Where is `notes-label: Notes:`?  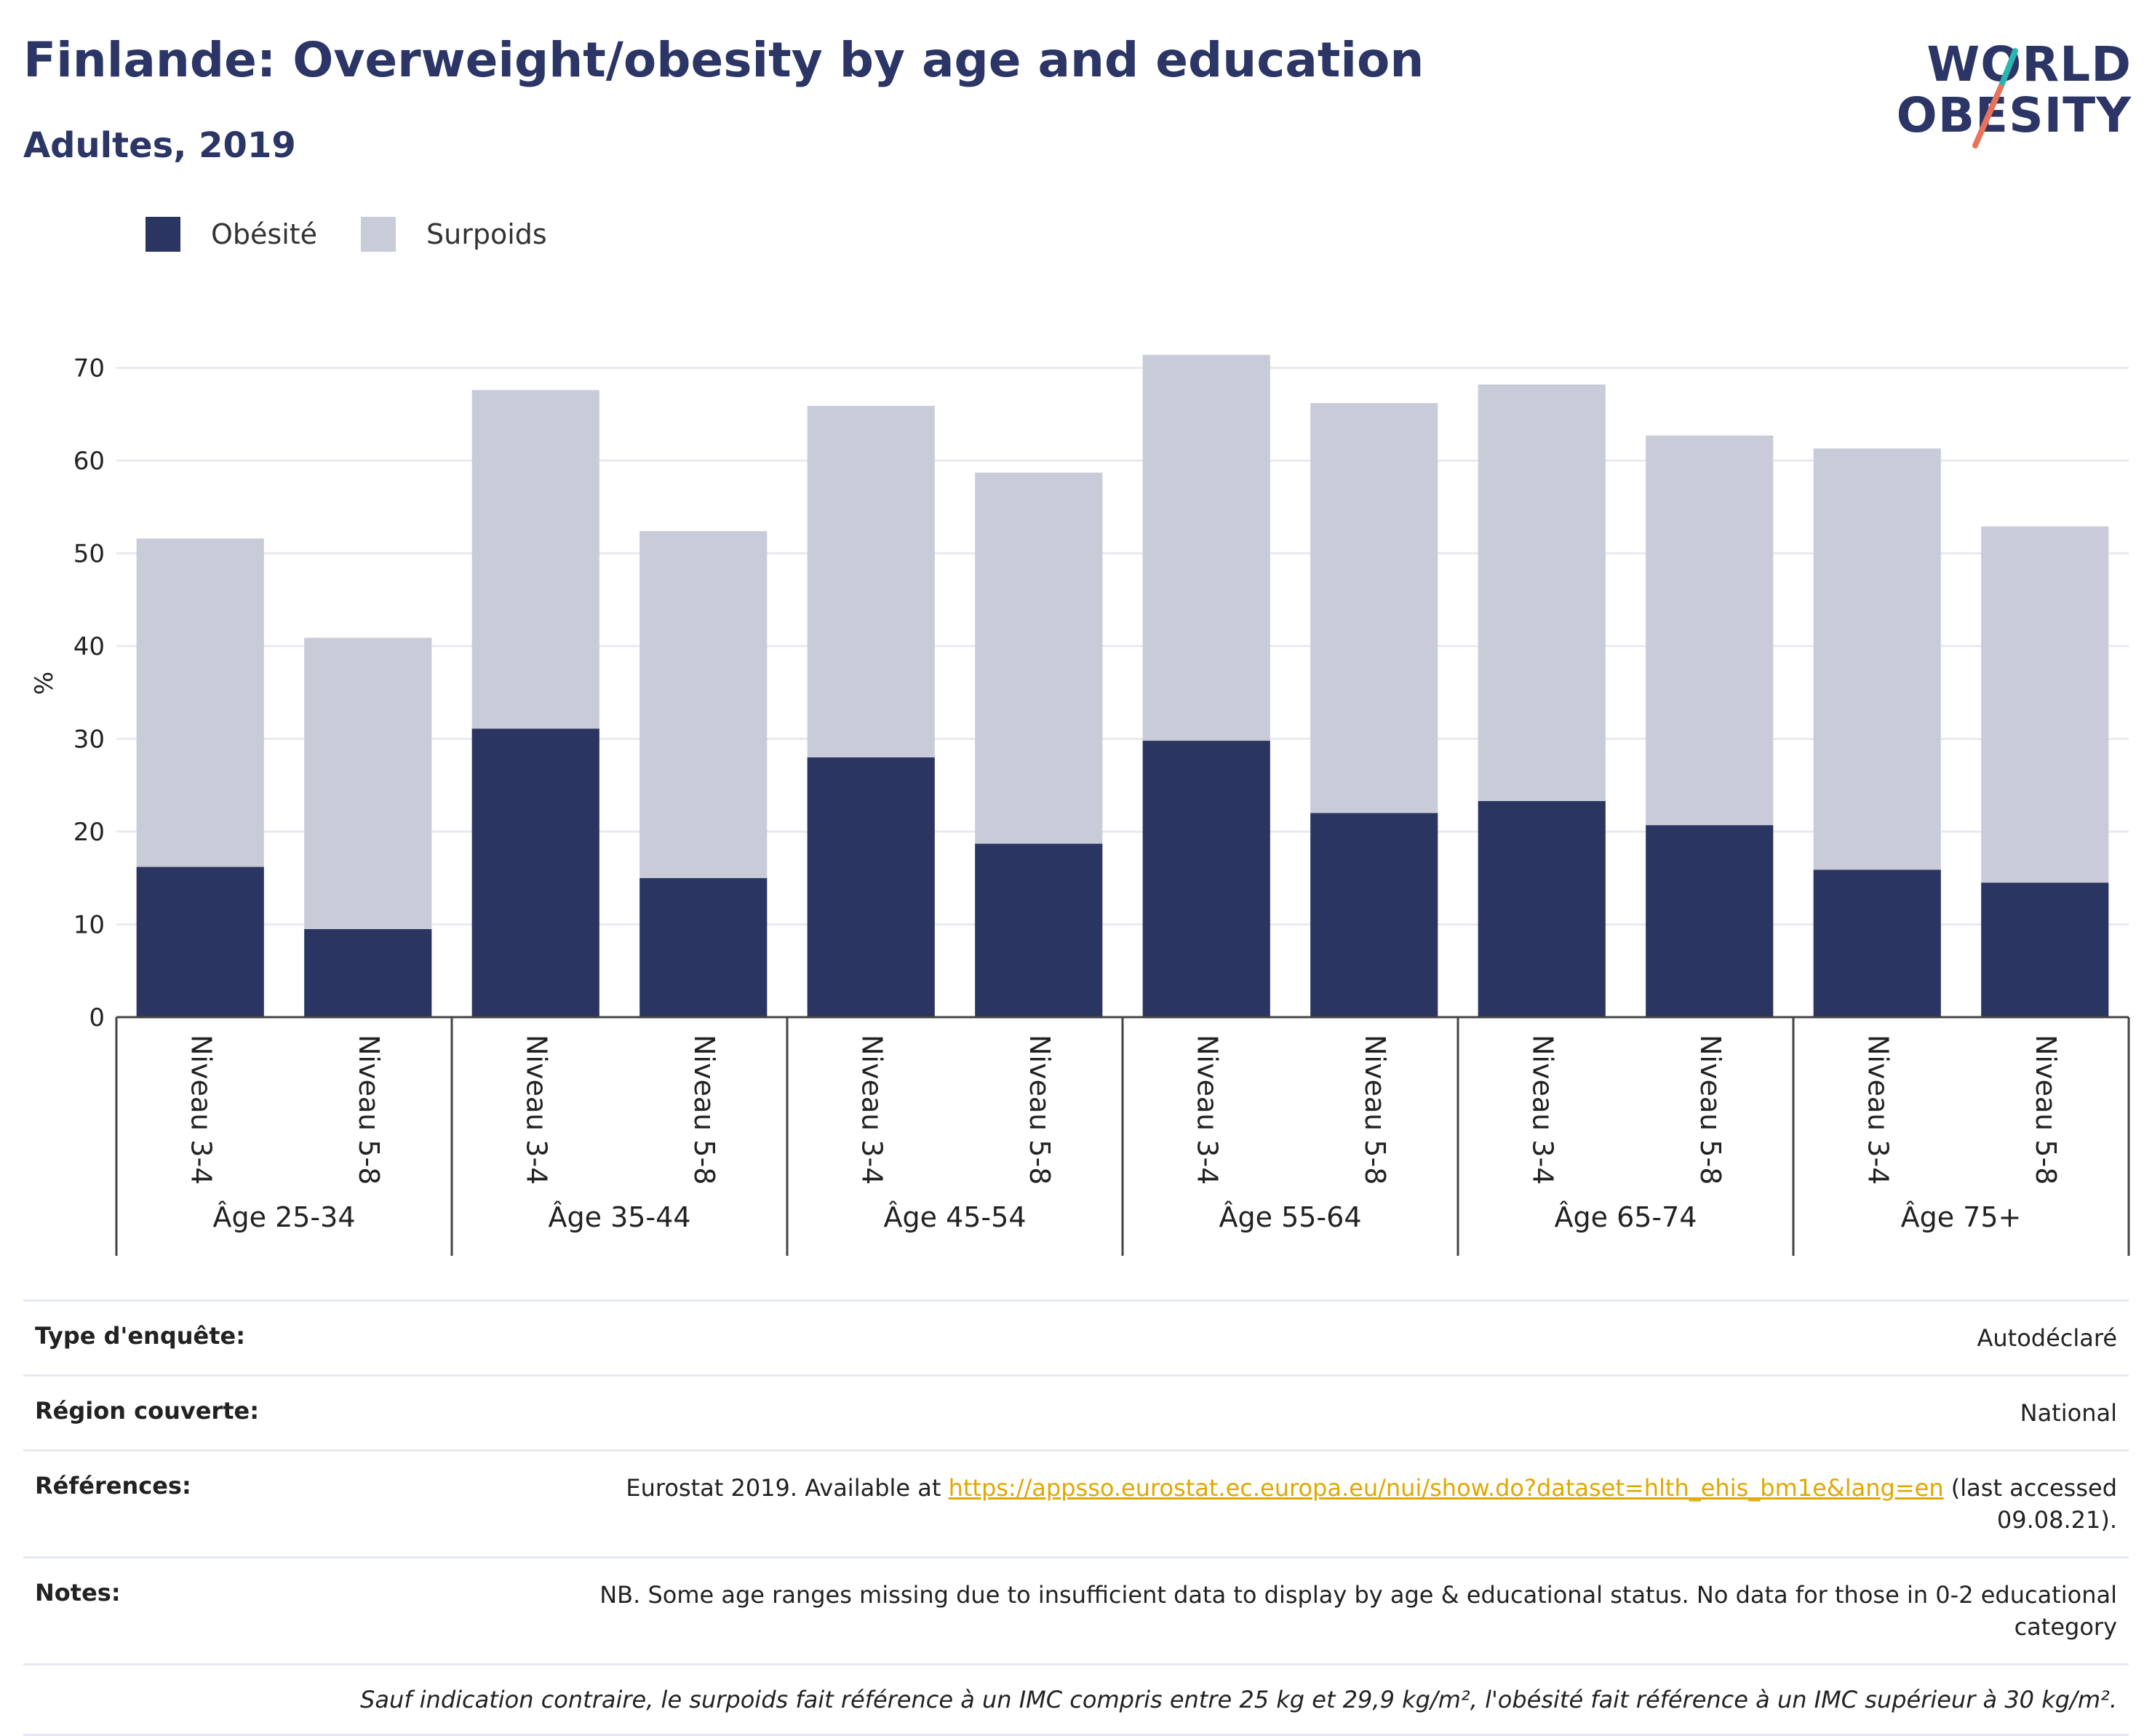
notes-label: Notes: is located at coordinates (78, 1592).